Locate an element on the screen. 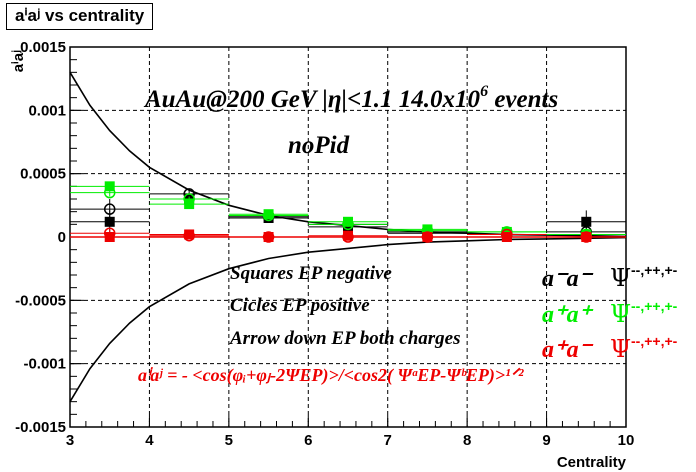 The height and width of the screenshot is (472, 696). pid-annotation: noPid is located at coordinates (319, 145).